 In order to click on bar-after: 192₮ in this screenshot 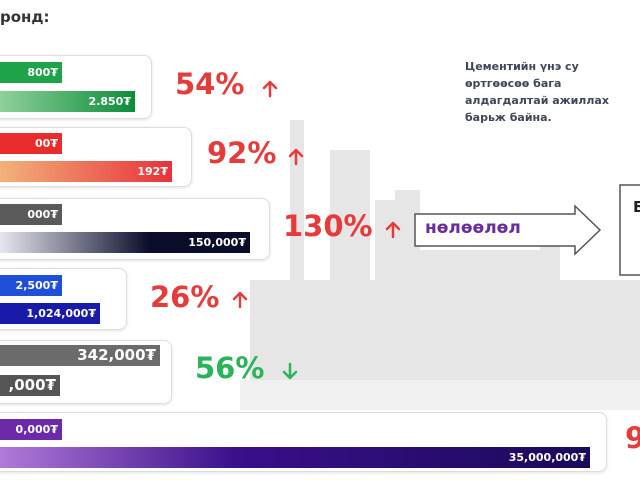, I will do `click(86, 171)`.